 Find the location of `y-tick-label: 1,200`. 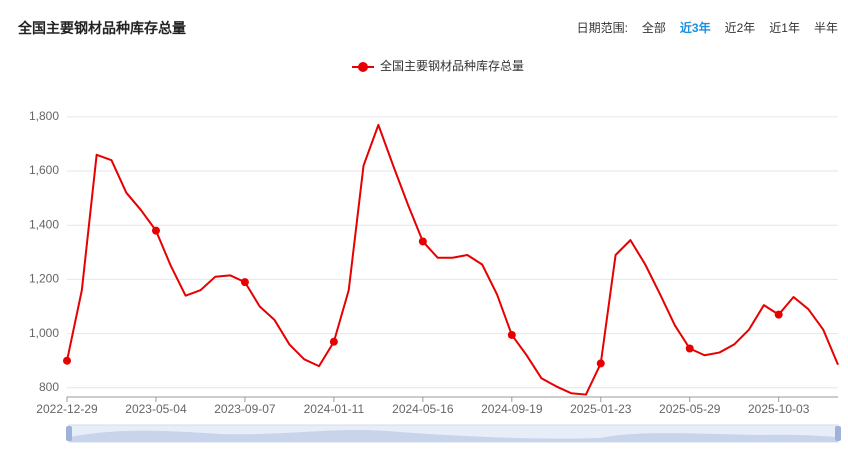

y-tick-label: 1,200 is located at coordinates (44, 279).